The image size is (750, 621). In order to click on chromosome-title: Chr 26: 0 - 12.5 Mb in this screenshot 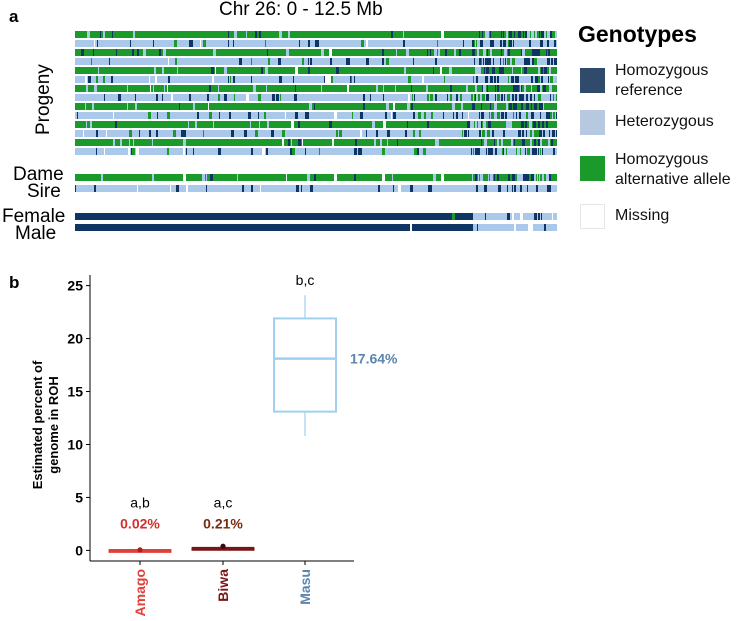, I will do `click(301, 10)`.